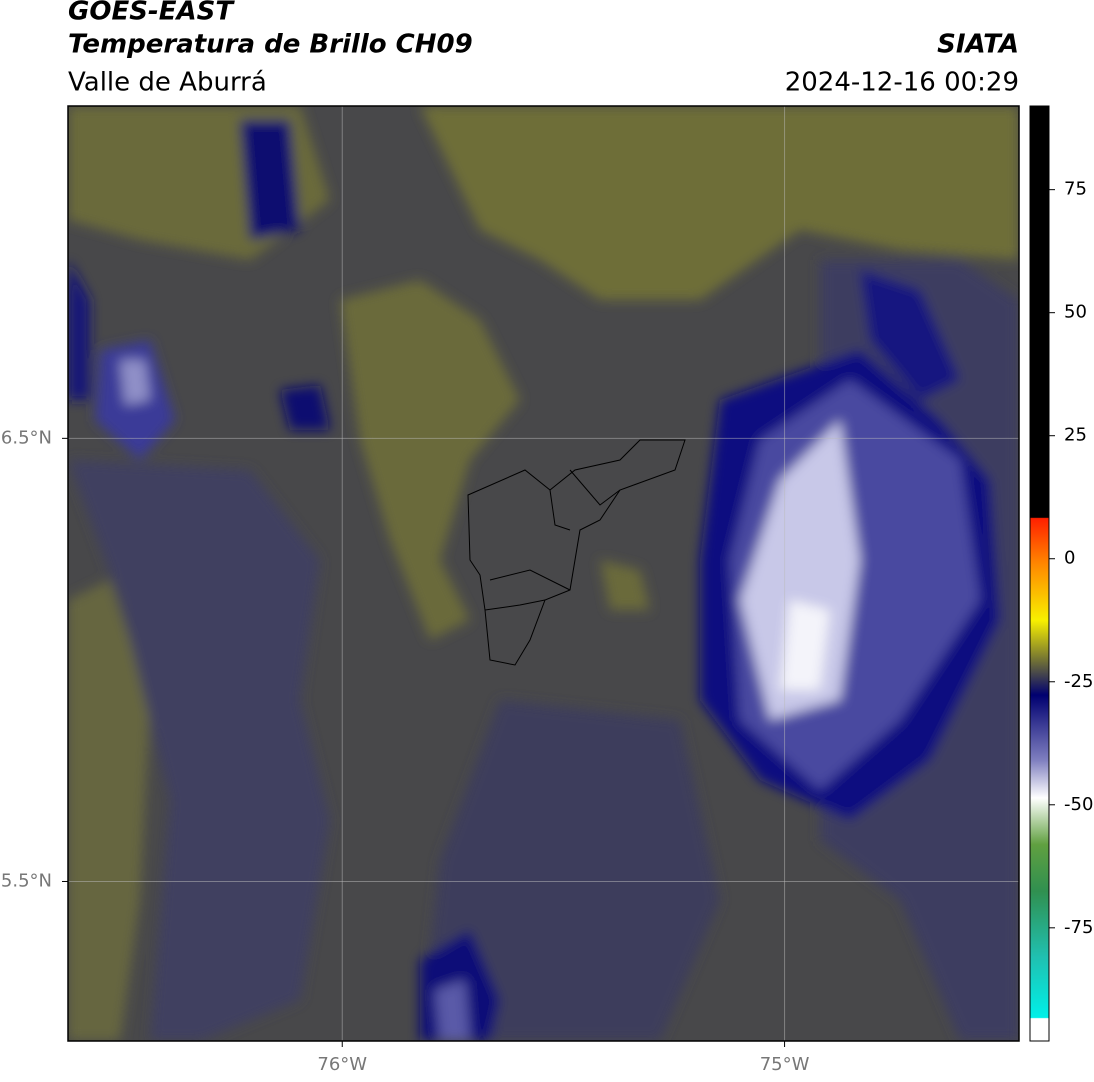 This screenshot has width=1094, height=1082. What do you see at coordinates (1069, 558) in the screenshot?
I see `colorbar-tick-label: 0` at bounding box center [1069, 558].